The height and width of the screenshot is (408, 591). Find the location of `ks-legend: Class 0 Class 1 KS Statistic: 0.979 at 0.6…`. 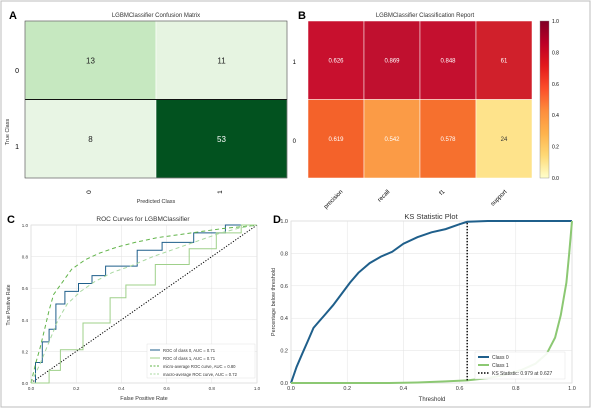

ks-legend: Class 0 Class 1 KS Statistic: 0.979 at 0.6… is located at coordinates (520, 365).